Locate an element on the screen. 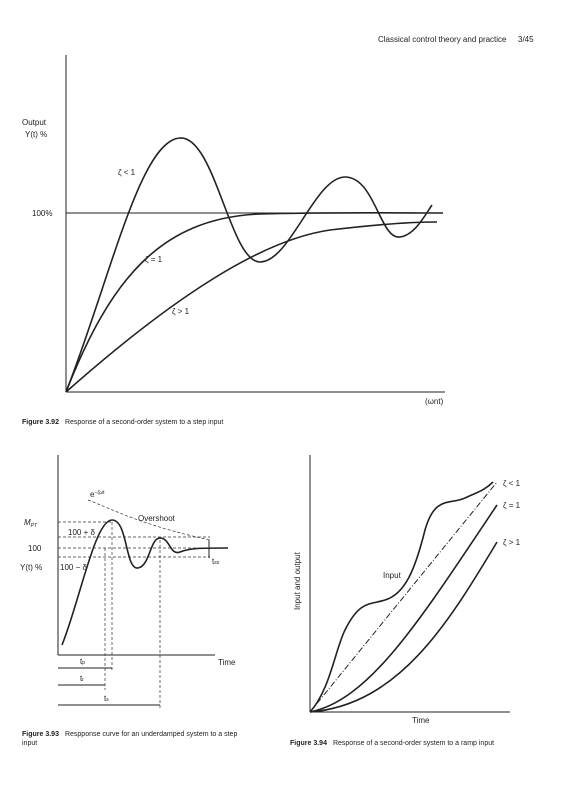 This screenshot has width=562, height=800. settling-band: tss is located at coordinates (216, 561).